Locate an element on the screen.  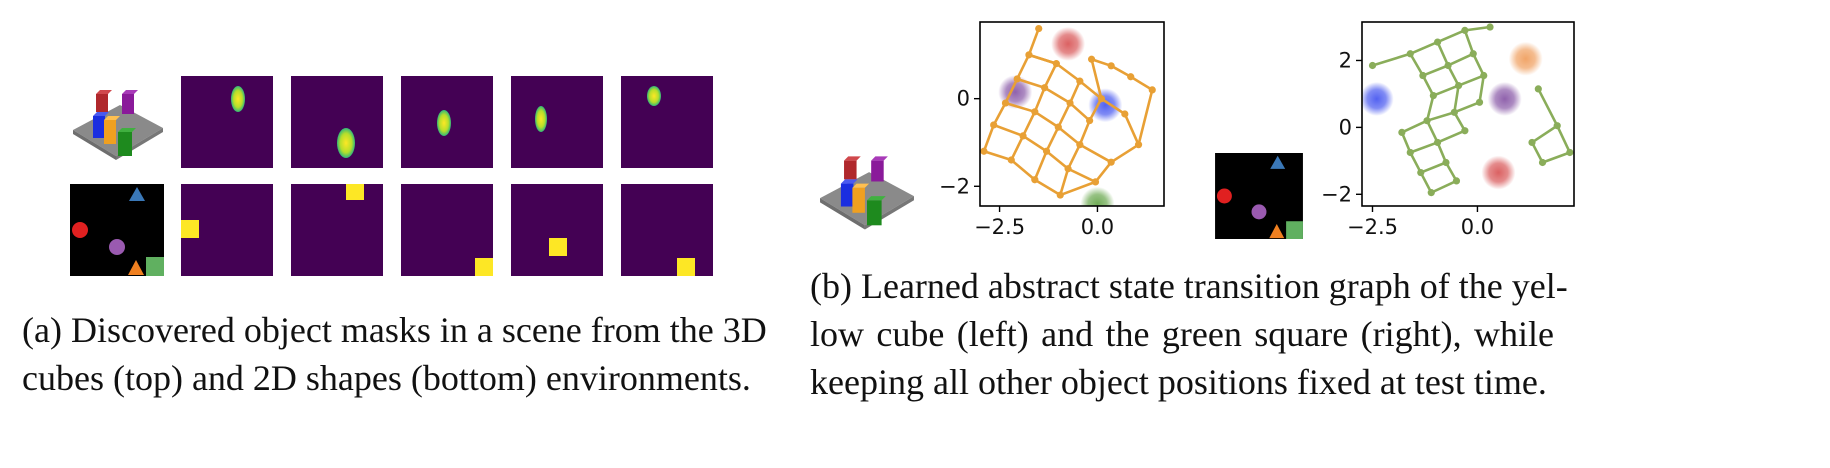
cubes-scene-image-b is located at coordinates (867, 193).